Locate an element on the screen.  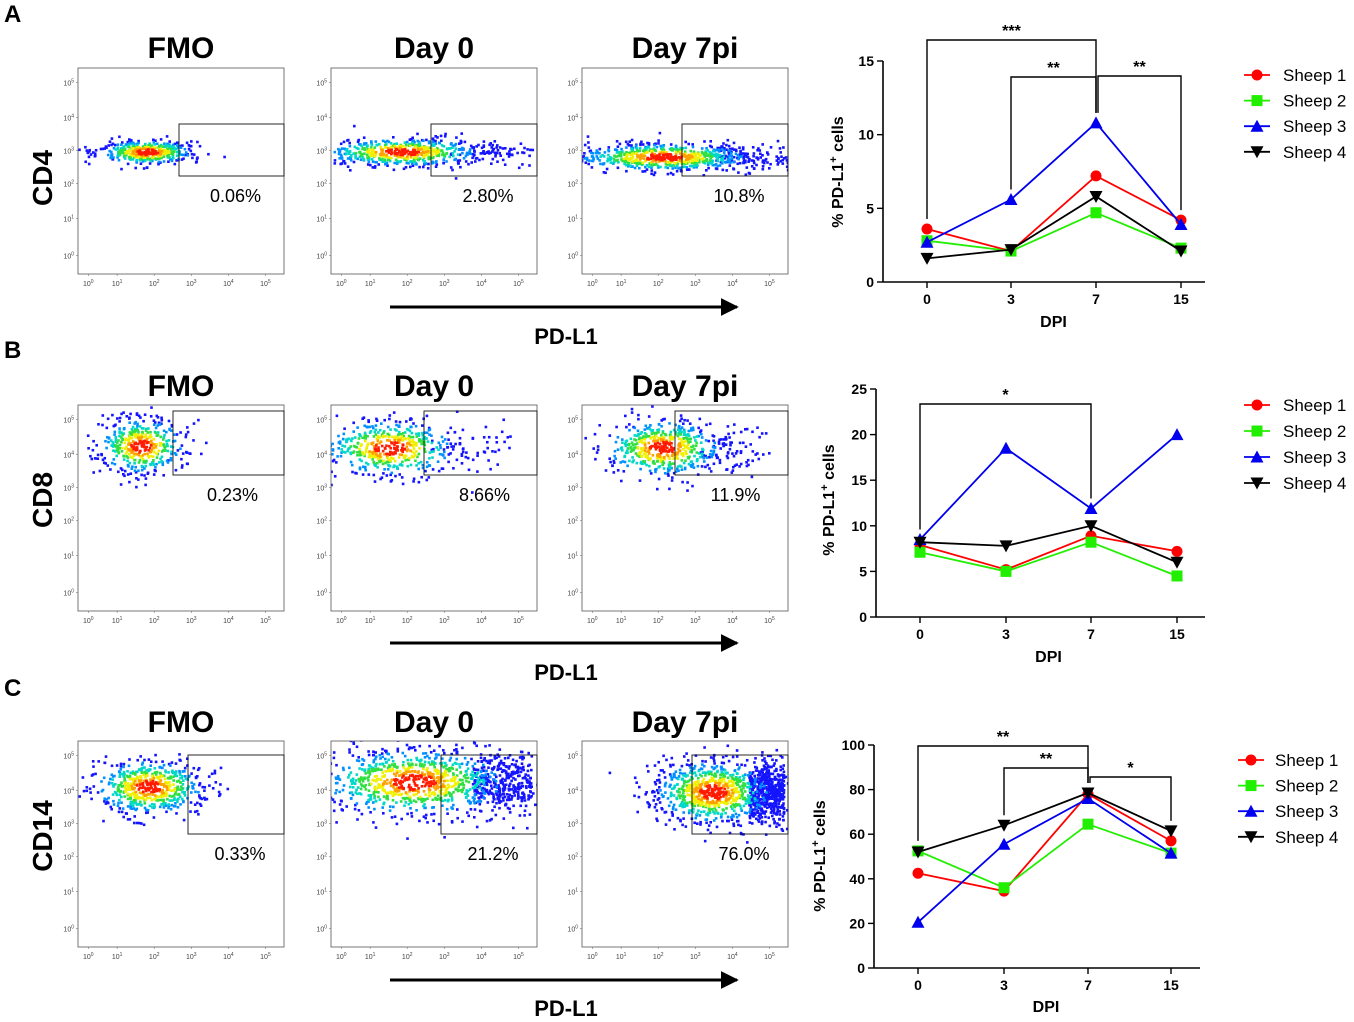
flow-title: Day 7pi is located at coordinates (685, 48).